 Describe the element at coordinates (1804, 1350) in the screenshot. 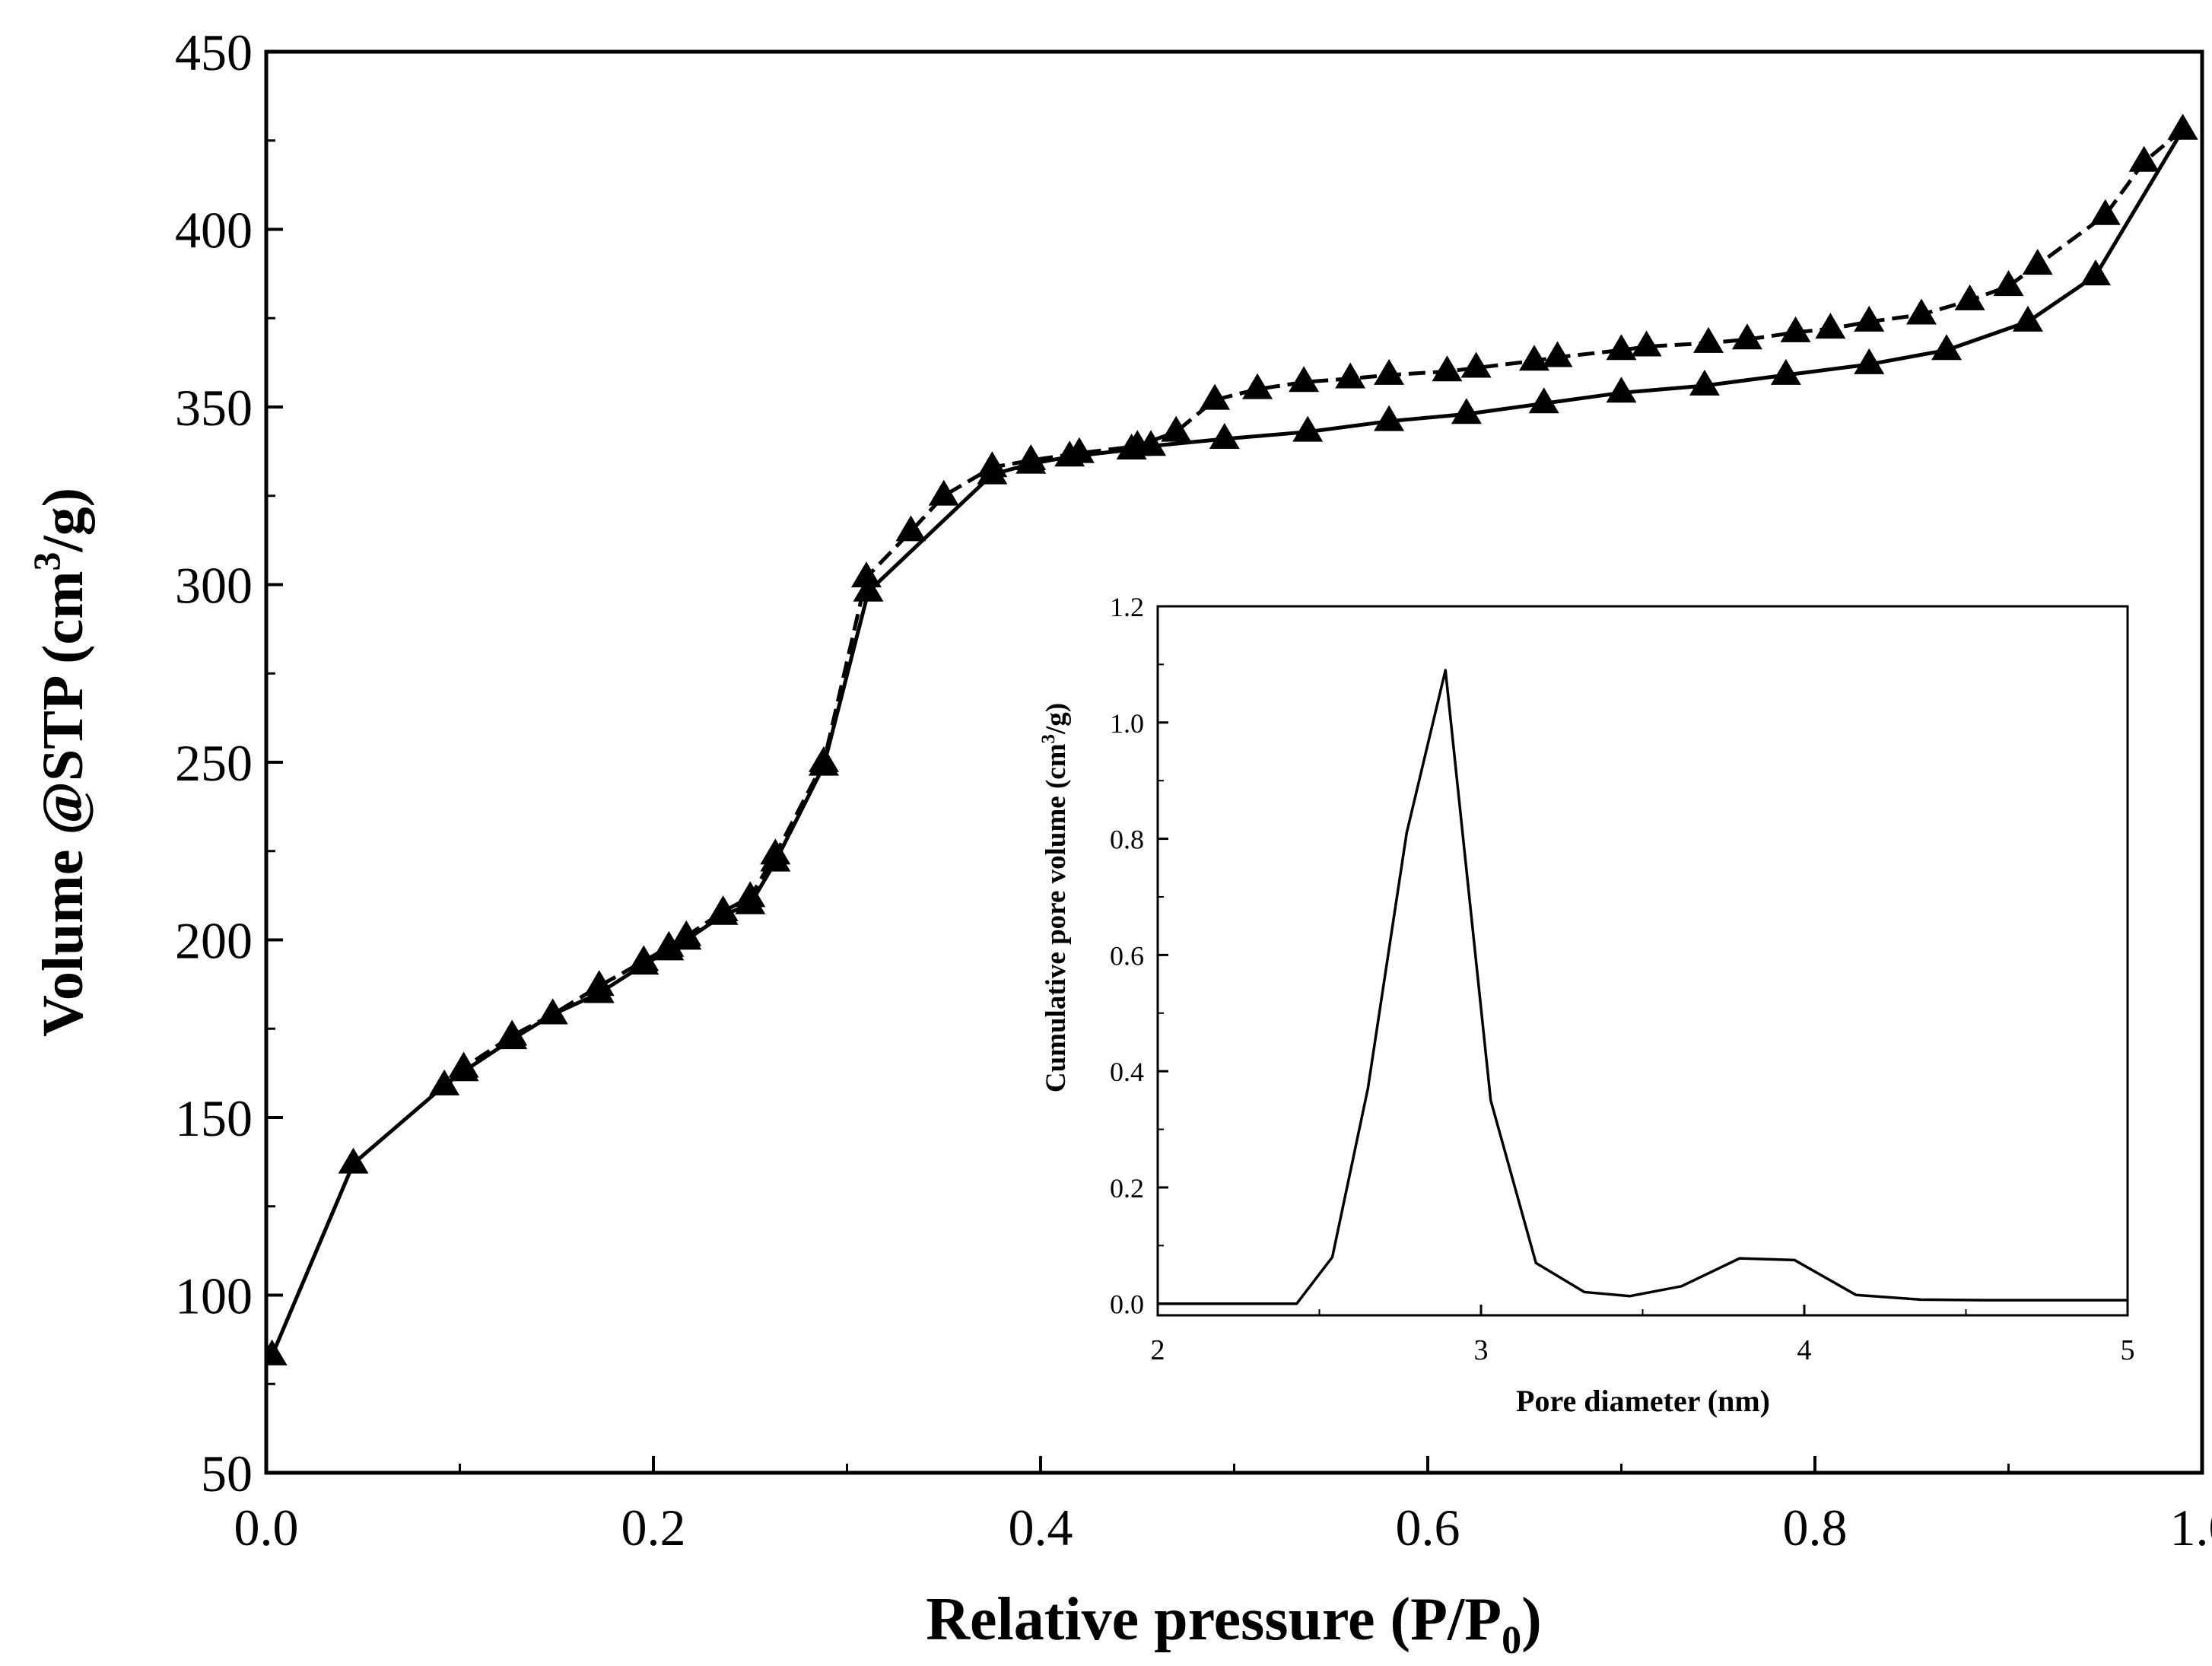

I see `inset-x-tick-label: 4` at that location.